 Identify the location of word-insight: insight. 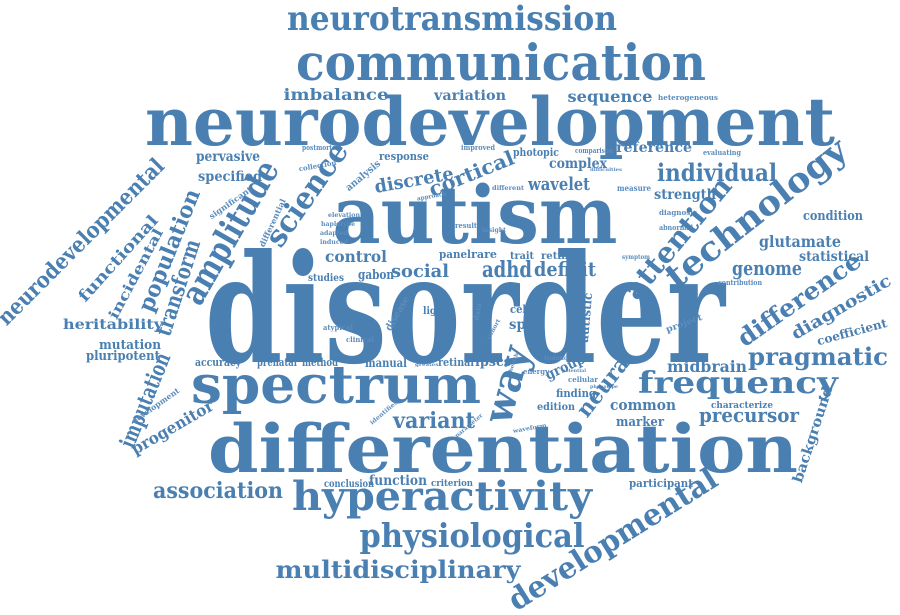
(494, 230).